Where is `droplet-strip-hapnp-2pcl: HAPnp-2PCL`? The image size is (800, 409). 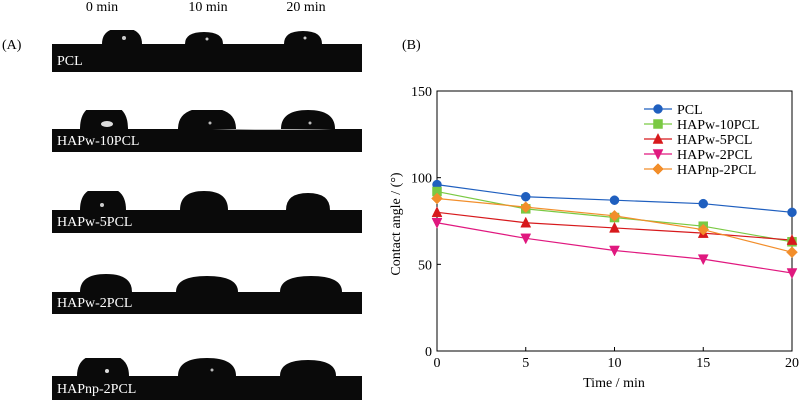 droplet-strip-hapnp-2pcl: HAPnp-2PCL is located at coordinates (207, 379).